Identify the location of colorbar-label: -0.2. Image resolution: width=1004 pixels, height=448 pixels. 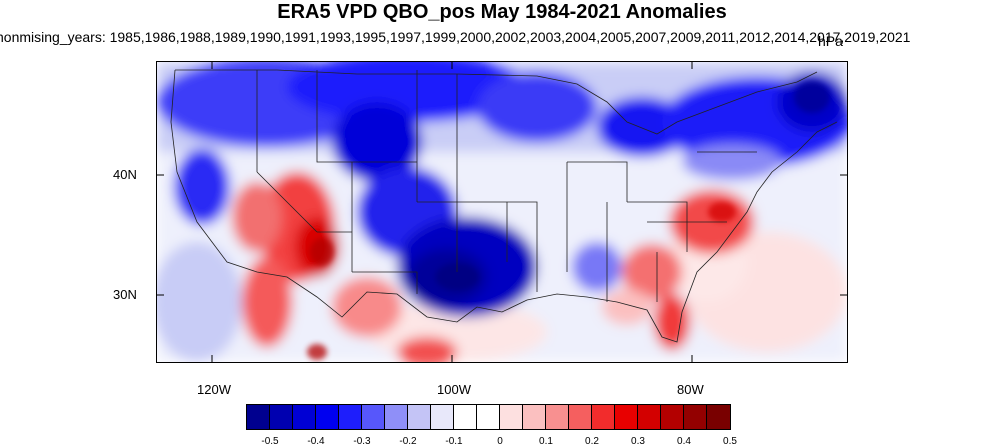
(408, 441).